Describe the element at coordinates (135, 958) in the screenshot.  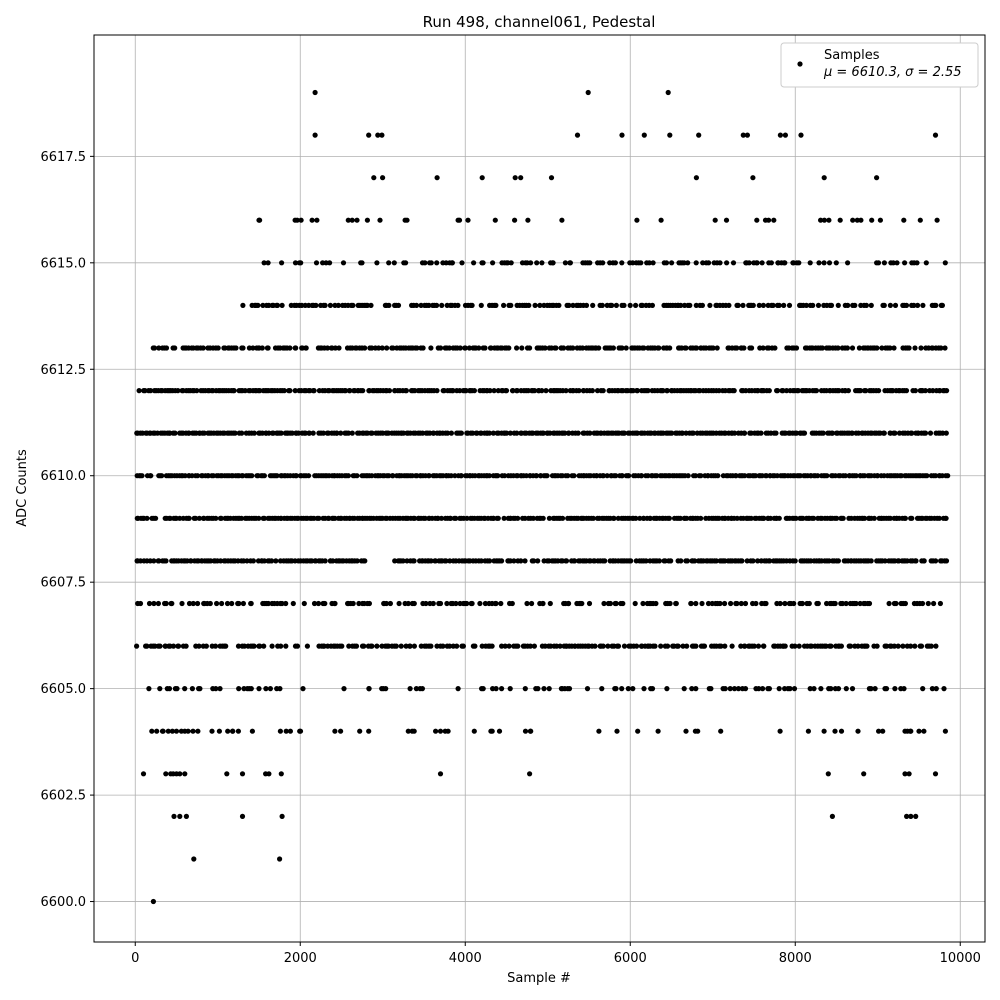
I see `x-tick-label: 0` at that location.